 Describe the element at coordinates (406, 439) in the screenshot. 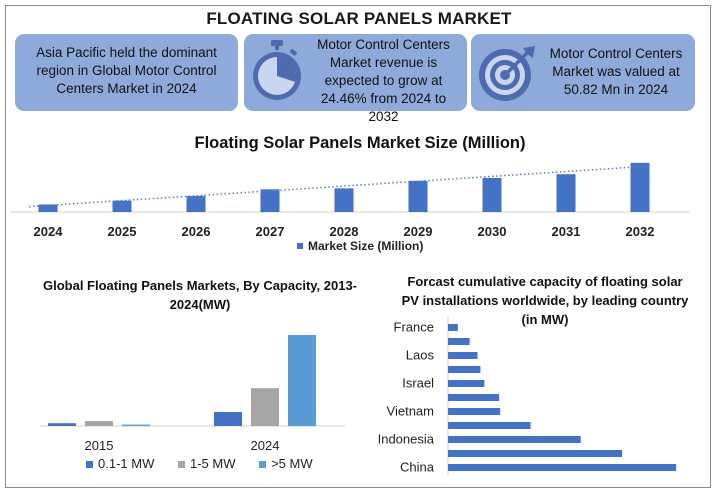

I see `y-tick-label: Indonesia` at that location.